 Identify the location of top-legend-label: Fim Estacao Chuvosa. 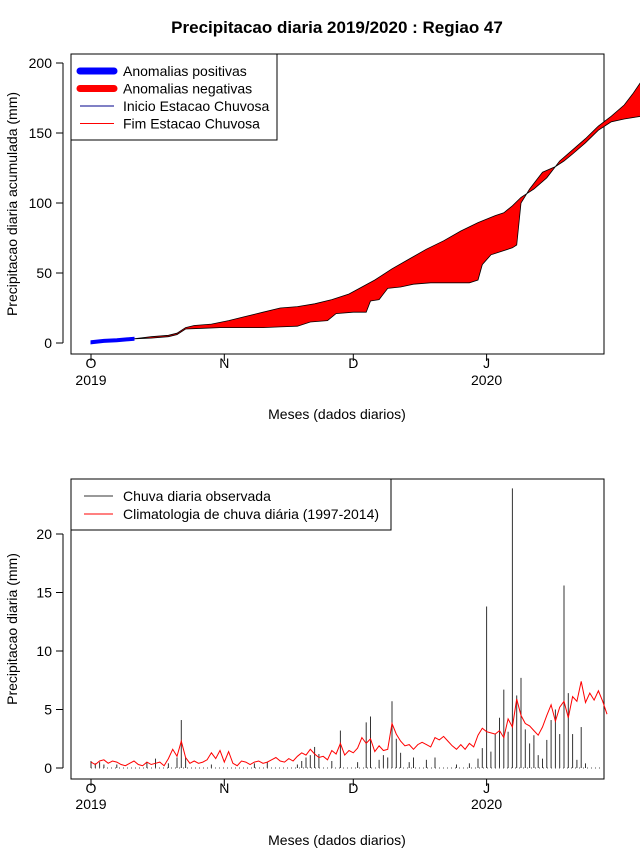
(191, 124).